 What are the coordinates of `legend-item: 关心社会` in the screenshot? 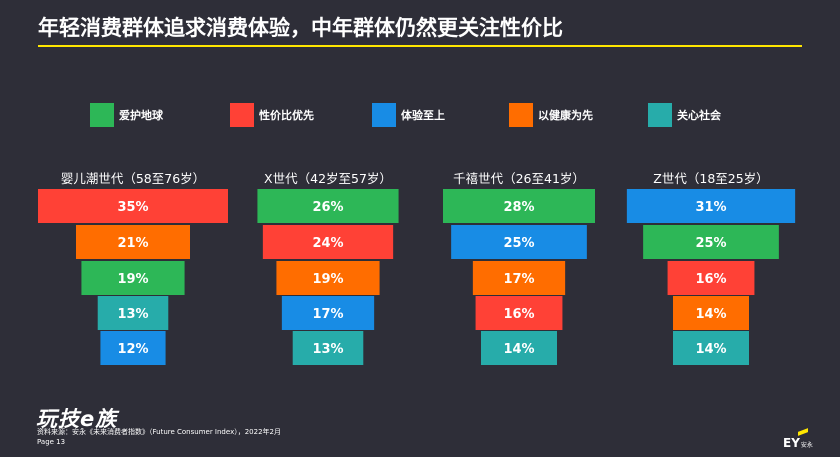 It's located at (684, 115).